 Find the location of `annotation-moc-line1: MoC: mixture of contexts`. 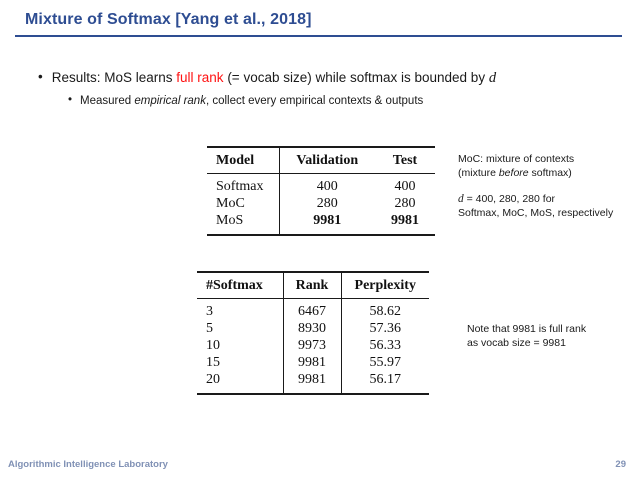

annotation-moc-line1: MoC: mixture of contexts is located at coordinates (516, 159).